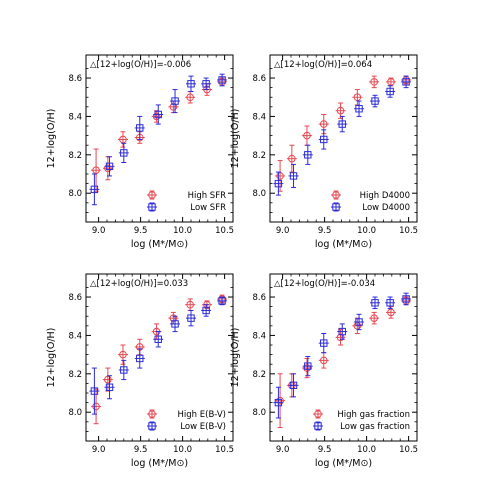  Describe the element at coordinates (202, 415) in the screenshot. I see `legend-label: High E(B-V)` at that location.